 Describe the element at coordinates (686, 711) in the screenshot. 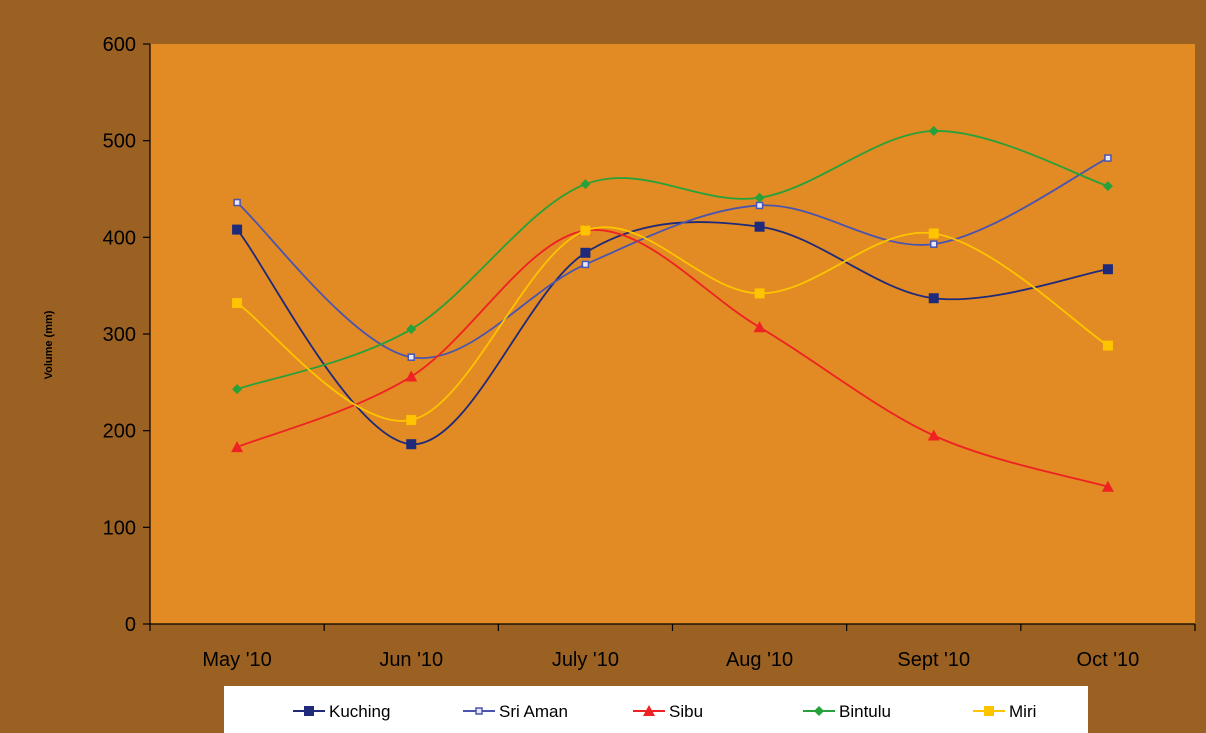

I see `legend-label: Sibu` at that location.